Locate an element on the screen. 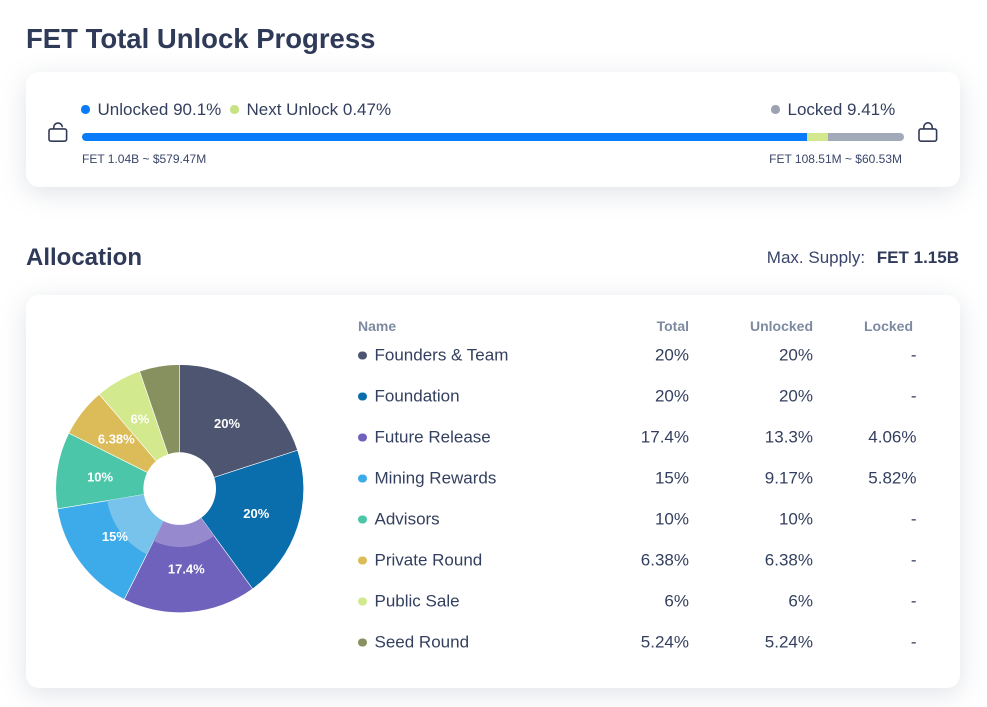 This screenshot has height=707, width=987. svg-text: 17.4% is located at coordinates (186, 569).